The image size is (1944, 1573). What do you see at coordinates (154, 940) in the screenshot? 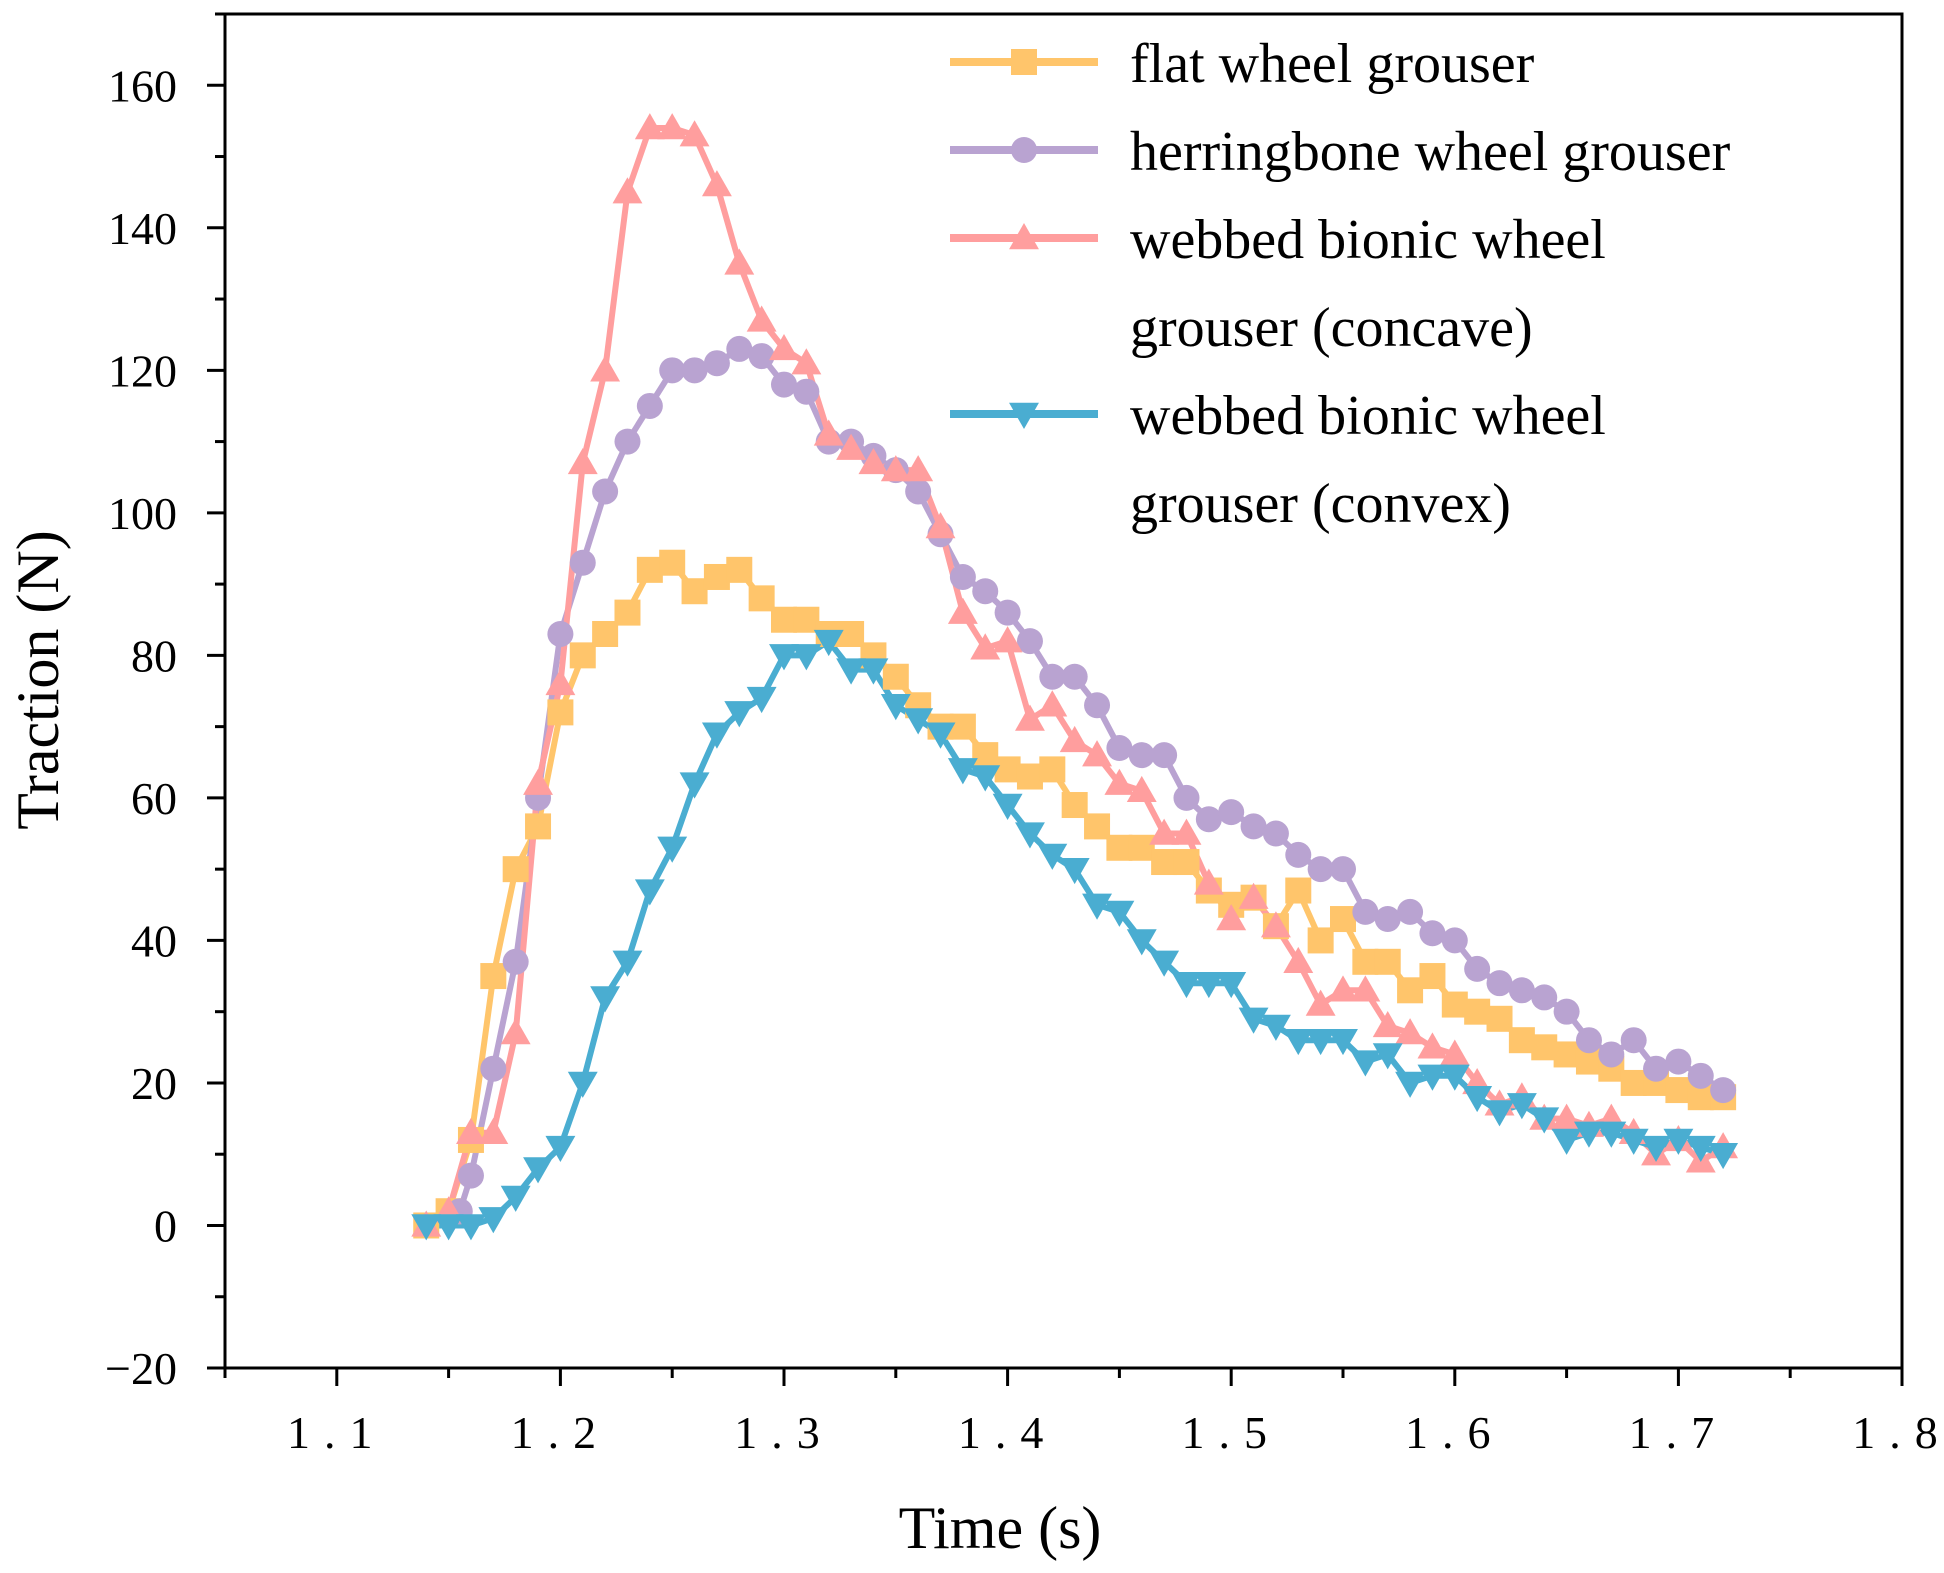
I see `y-tick-label: 40` at bounding box center [154, 940].